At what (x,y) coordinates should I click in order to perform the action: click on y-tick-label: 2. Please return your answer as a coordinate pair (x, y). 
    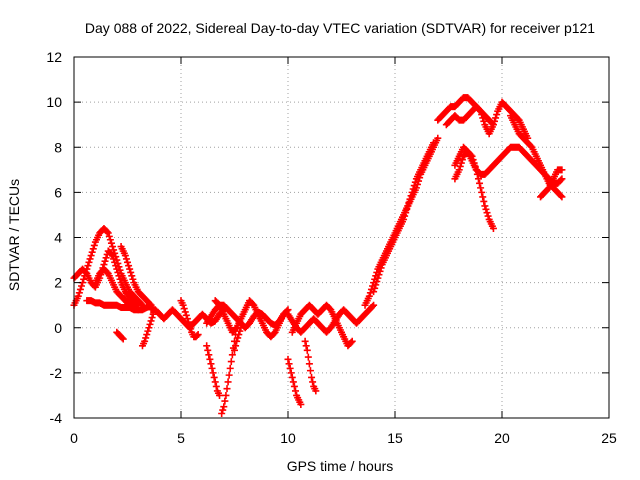
    Looking at the image, I should click on (58, 283).